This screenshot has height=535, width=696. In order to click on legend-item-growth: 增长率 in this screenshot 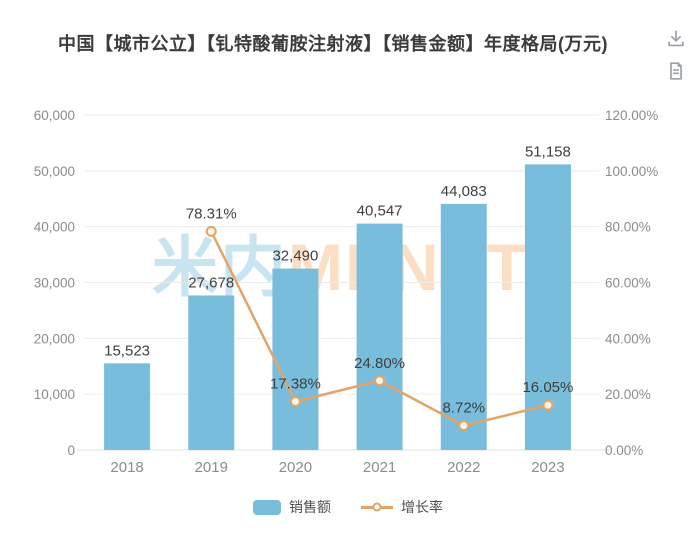, I will do `click(402, 507)`.